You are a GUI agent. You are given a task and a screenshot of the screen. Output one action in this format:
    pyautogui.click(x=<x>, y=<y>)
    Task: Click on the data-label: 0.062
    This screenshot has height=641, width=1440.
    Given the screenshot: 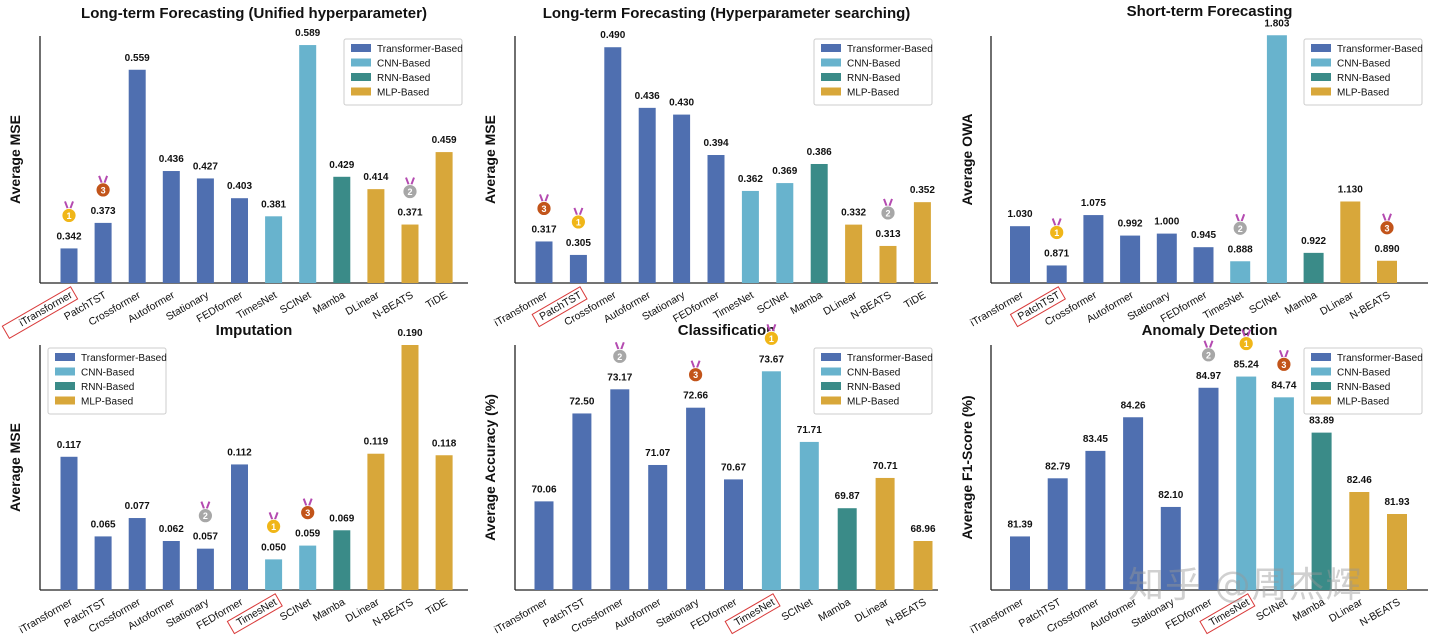 What is the action you would take?
    pyautogui.click(x=171, y=529)
    